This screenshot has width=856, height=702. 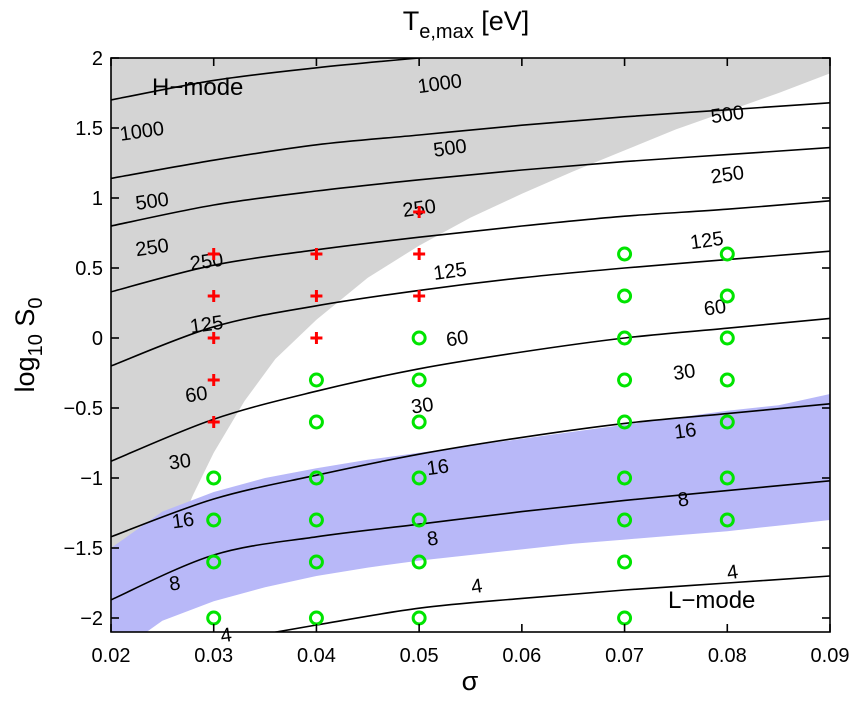 I want to click on x-tick-label: 0.08, so click(x=727, y=656).